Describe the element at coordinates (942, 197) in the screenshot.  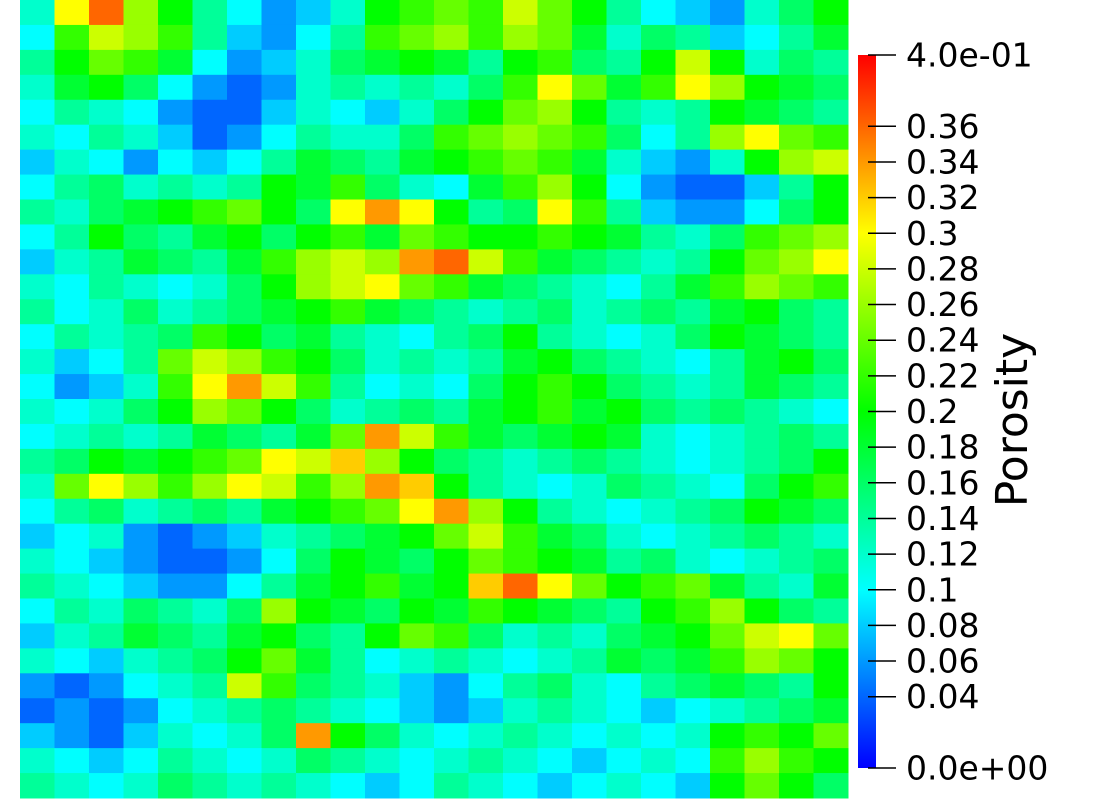
I see `colorbar-tick-label: 0.32` at that location.